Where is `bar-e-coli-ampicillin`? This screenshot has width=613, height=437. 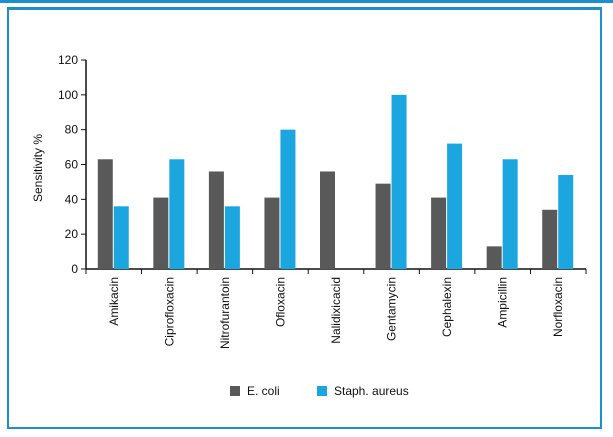 bar-e-coli-ampicillin is located at coordinates (494, 257).